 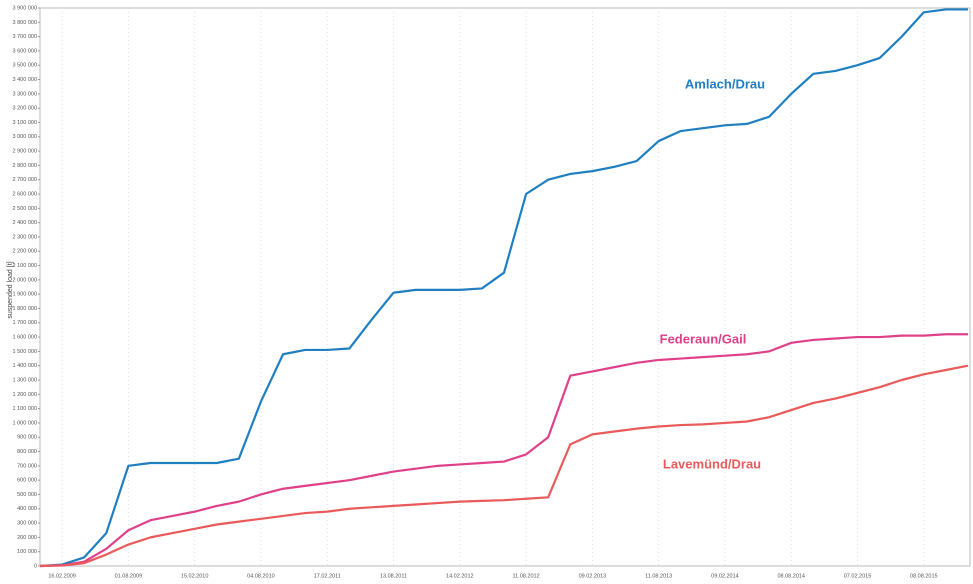 I want to click on y-tick-label: 1 200 000, so click(x=25, y=395).